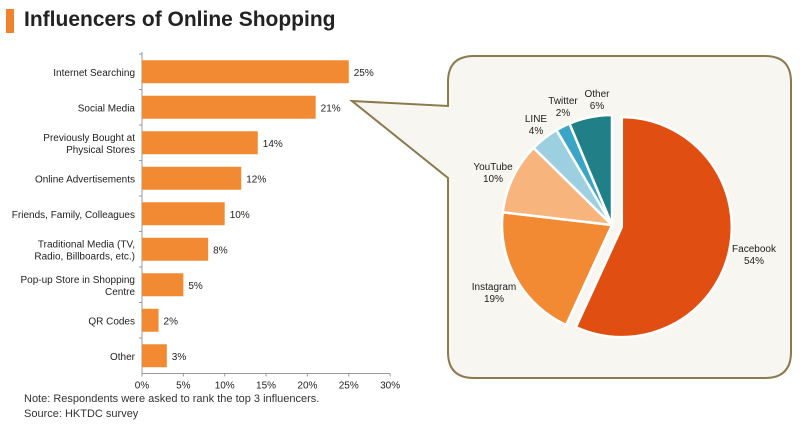 The width and height of the screenshot is (800, 428). What do you see at coordinates (494, 287) in the screenshot?
I see `pie-slice-label: Instagram` at bounding box center [494, 287].